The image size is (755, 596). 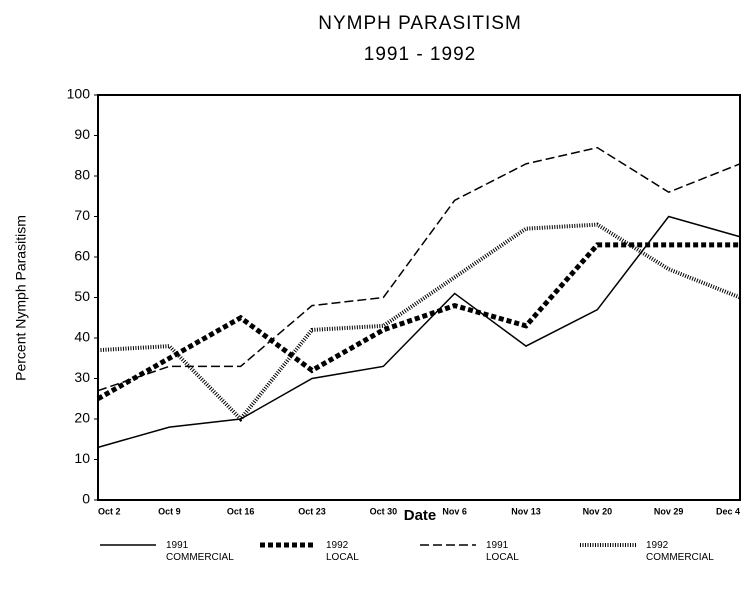 What do you see at coordinates (82, 175) in the screenshot?
I see `y-tick-label: 80` at bounding box center [82, 175].